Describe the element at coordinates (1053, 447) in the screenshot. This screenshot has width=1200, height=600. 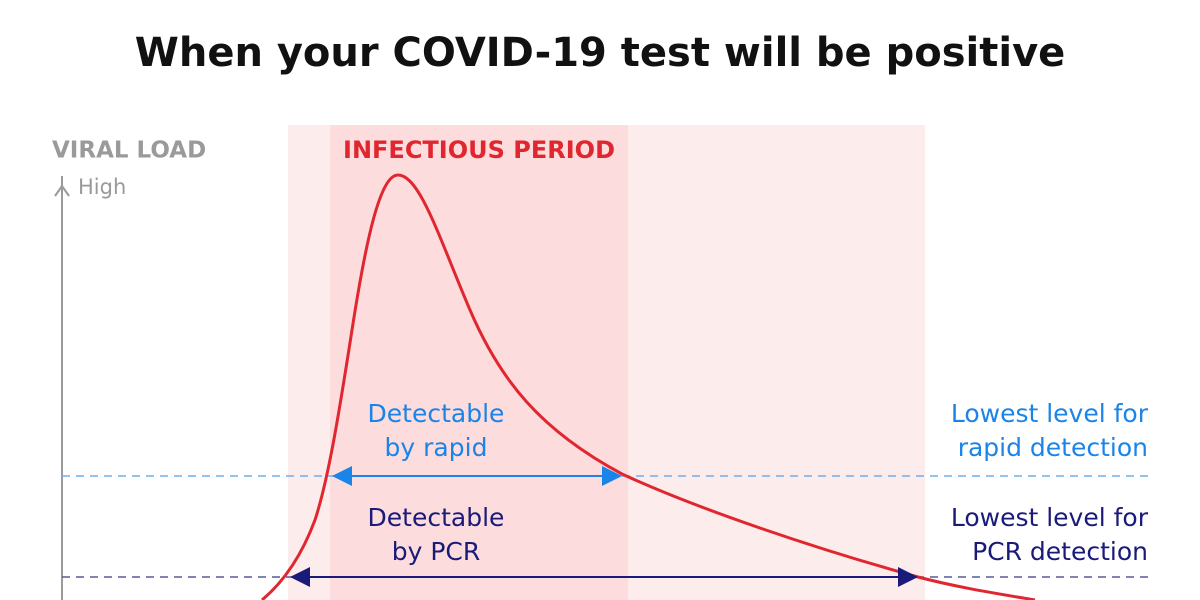
I see `rapid-threshold-label: rapid detection` at that location.